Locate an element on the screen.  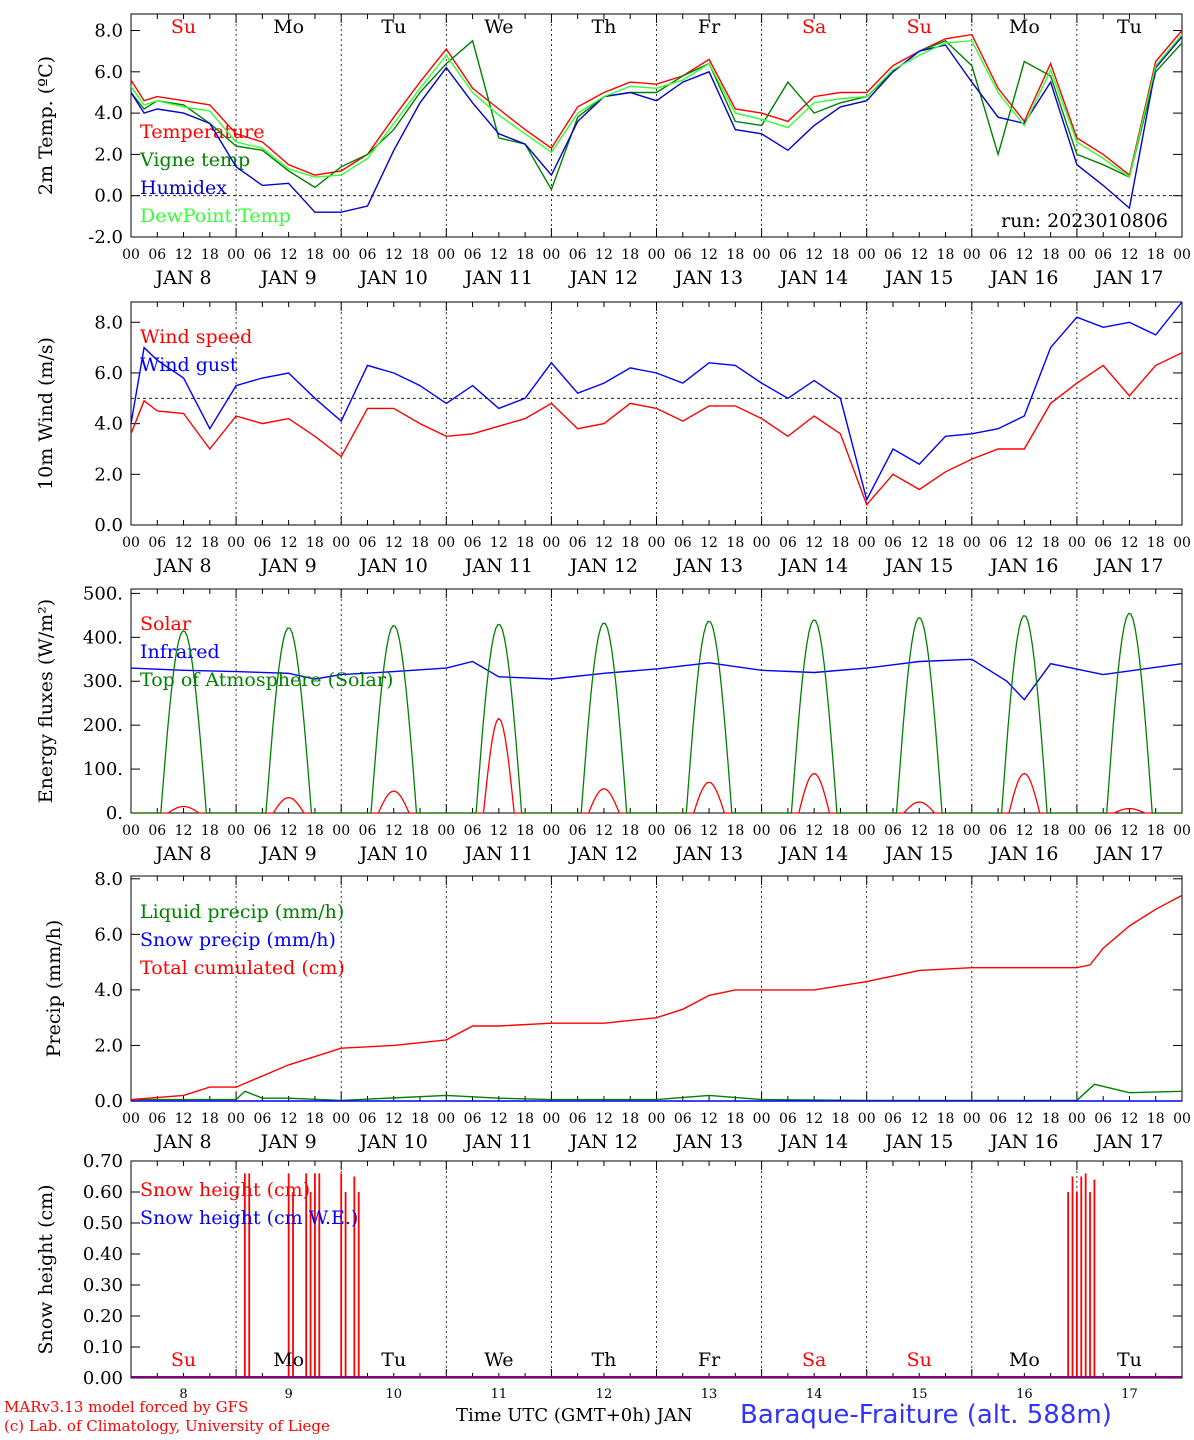
y-tick-label: 100. is located at coordinates (103, 769).